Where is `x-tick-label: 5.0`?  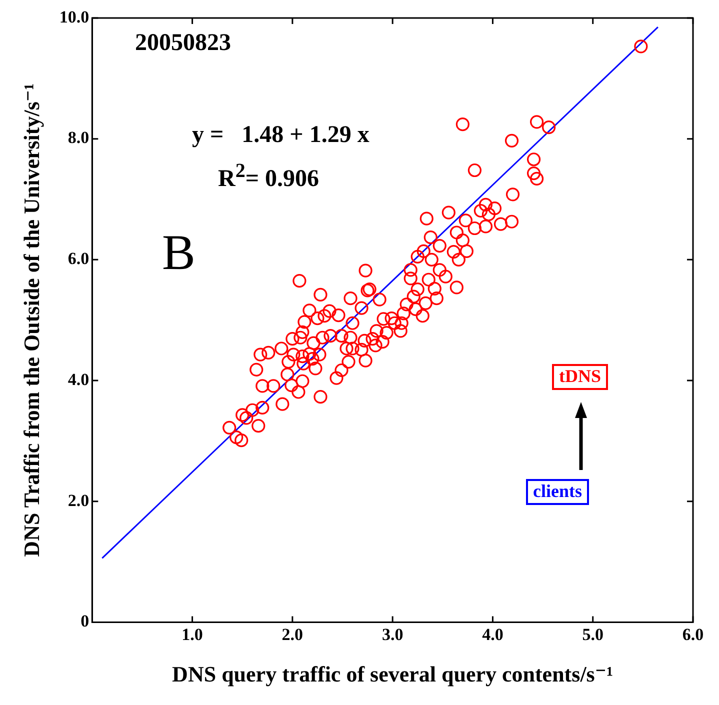
x-tick-label: 5.0 is located at coordinates (593, 634).